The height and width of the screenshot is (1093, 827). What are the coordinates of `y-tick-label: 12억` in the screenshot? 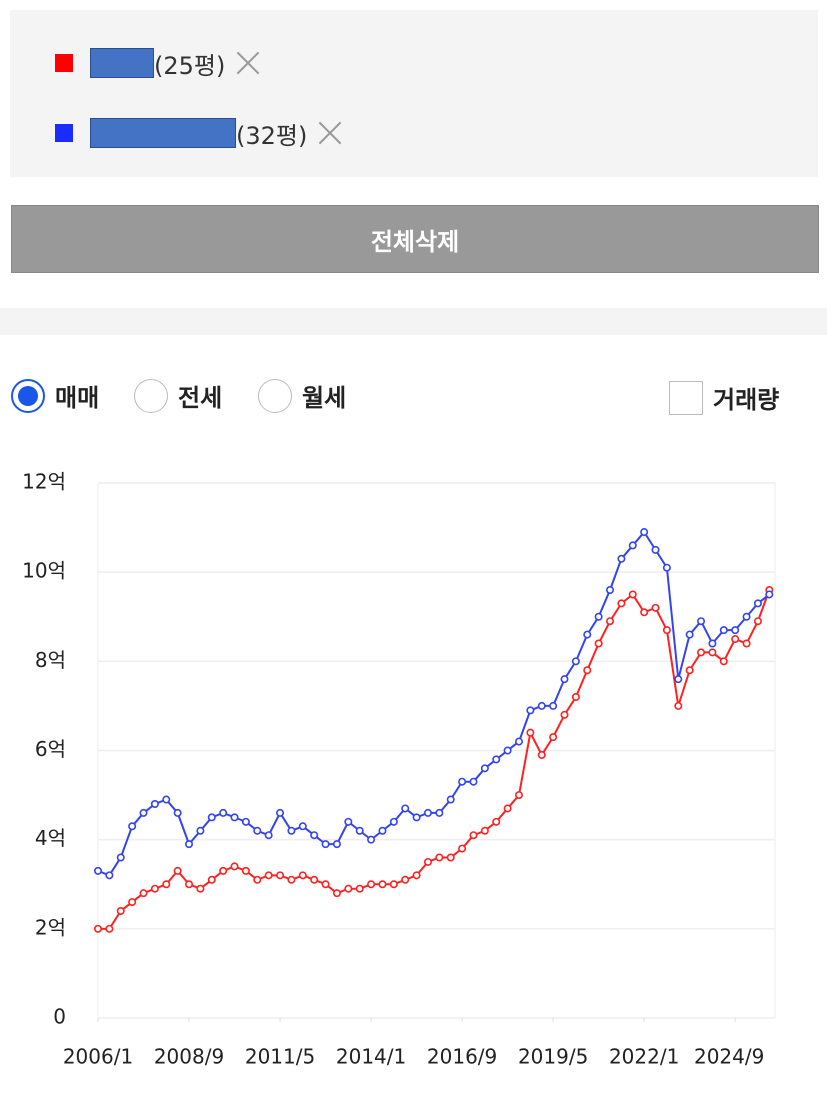 It's located at (44, 482).